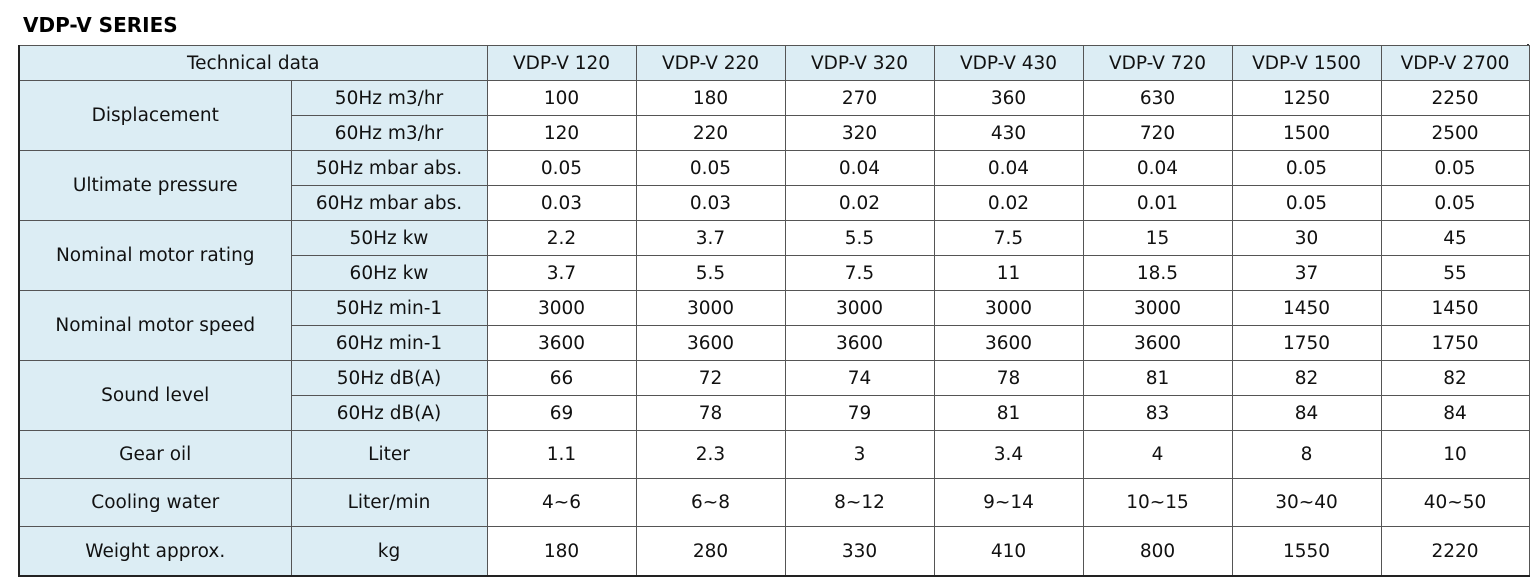  Describe the element at coordinates (155, 115) in the screenshot. I see `row-group-label: Displacement` at that location.